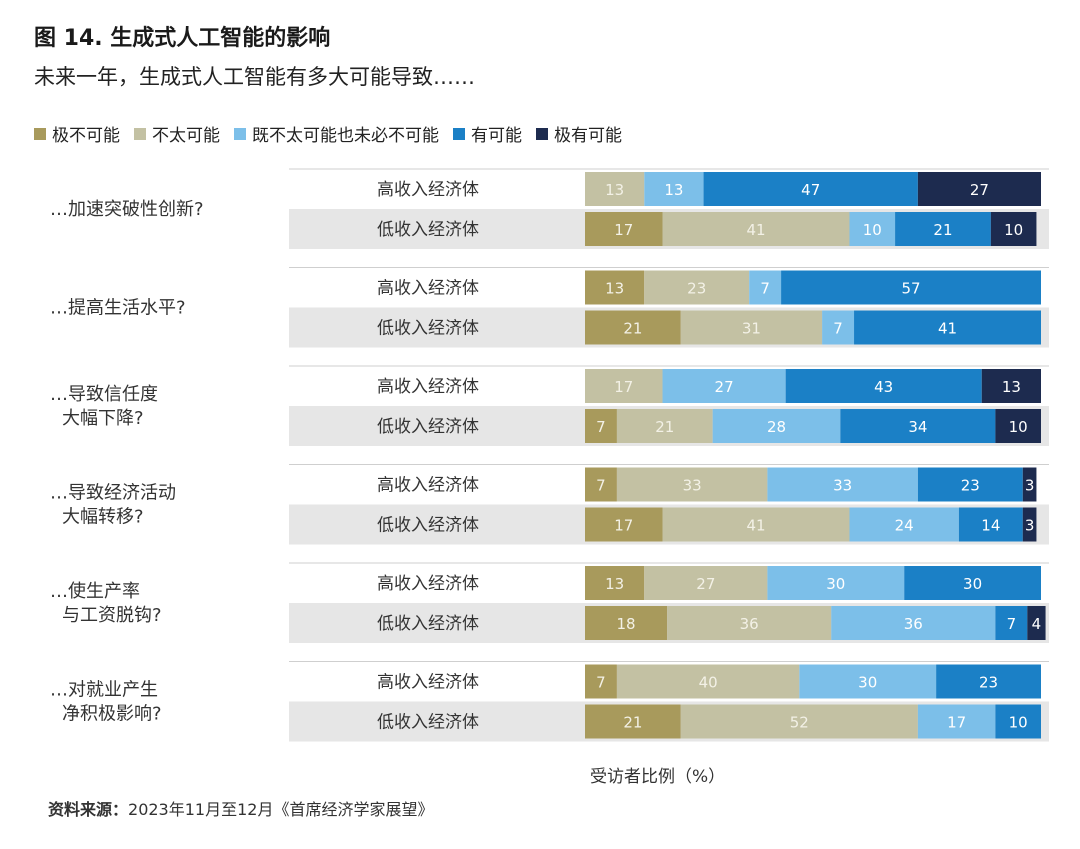  I want to click on group-label: …加速突破性创新?, so click(127, 209).